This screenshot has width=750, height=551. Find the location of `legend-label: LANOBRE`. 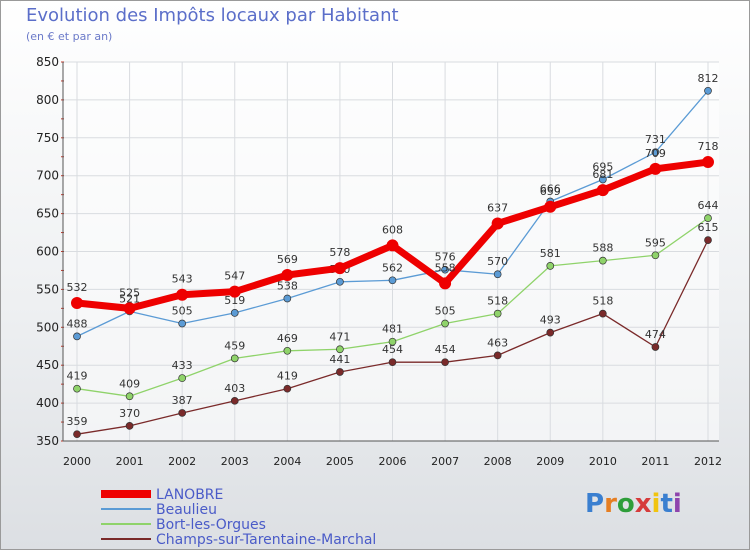

legend-label: LANOBRE is located at coordinates (189, 495).